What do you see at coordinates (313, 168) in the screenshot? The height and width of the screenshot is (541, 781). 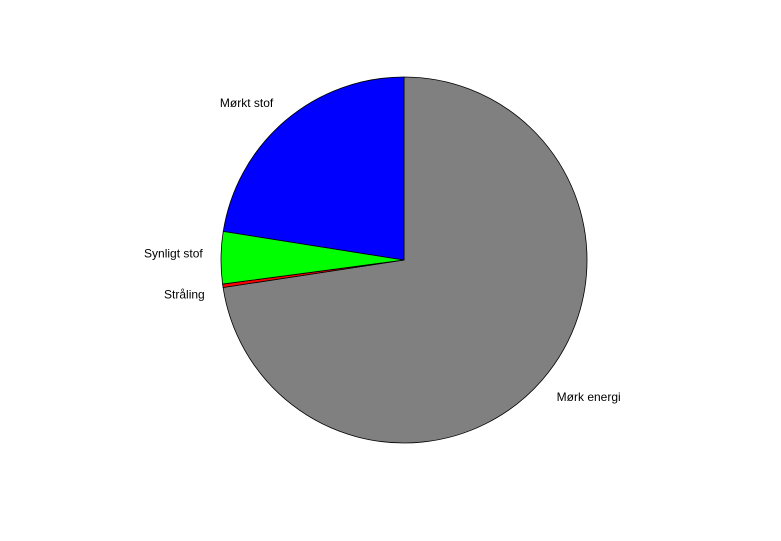 I see `pie-slice-morkt-stof` at bounding box center [313, 168].